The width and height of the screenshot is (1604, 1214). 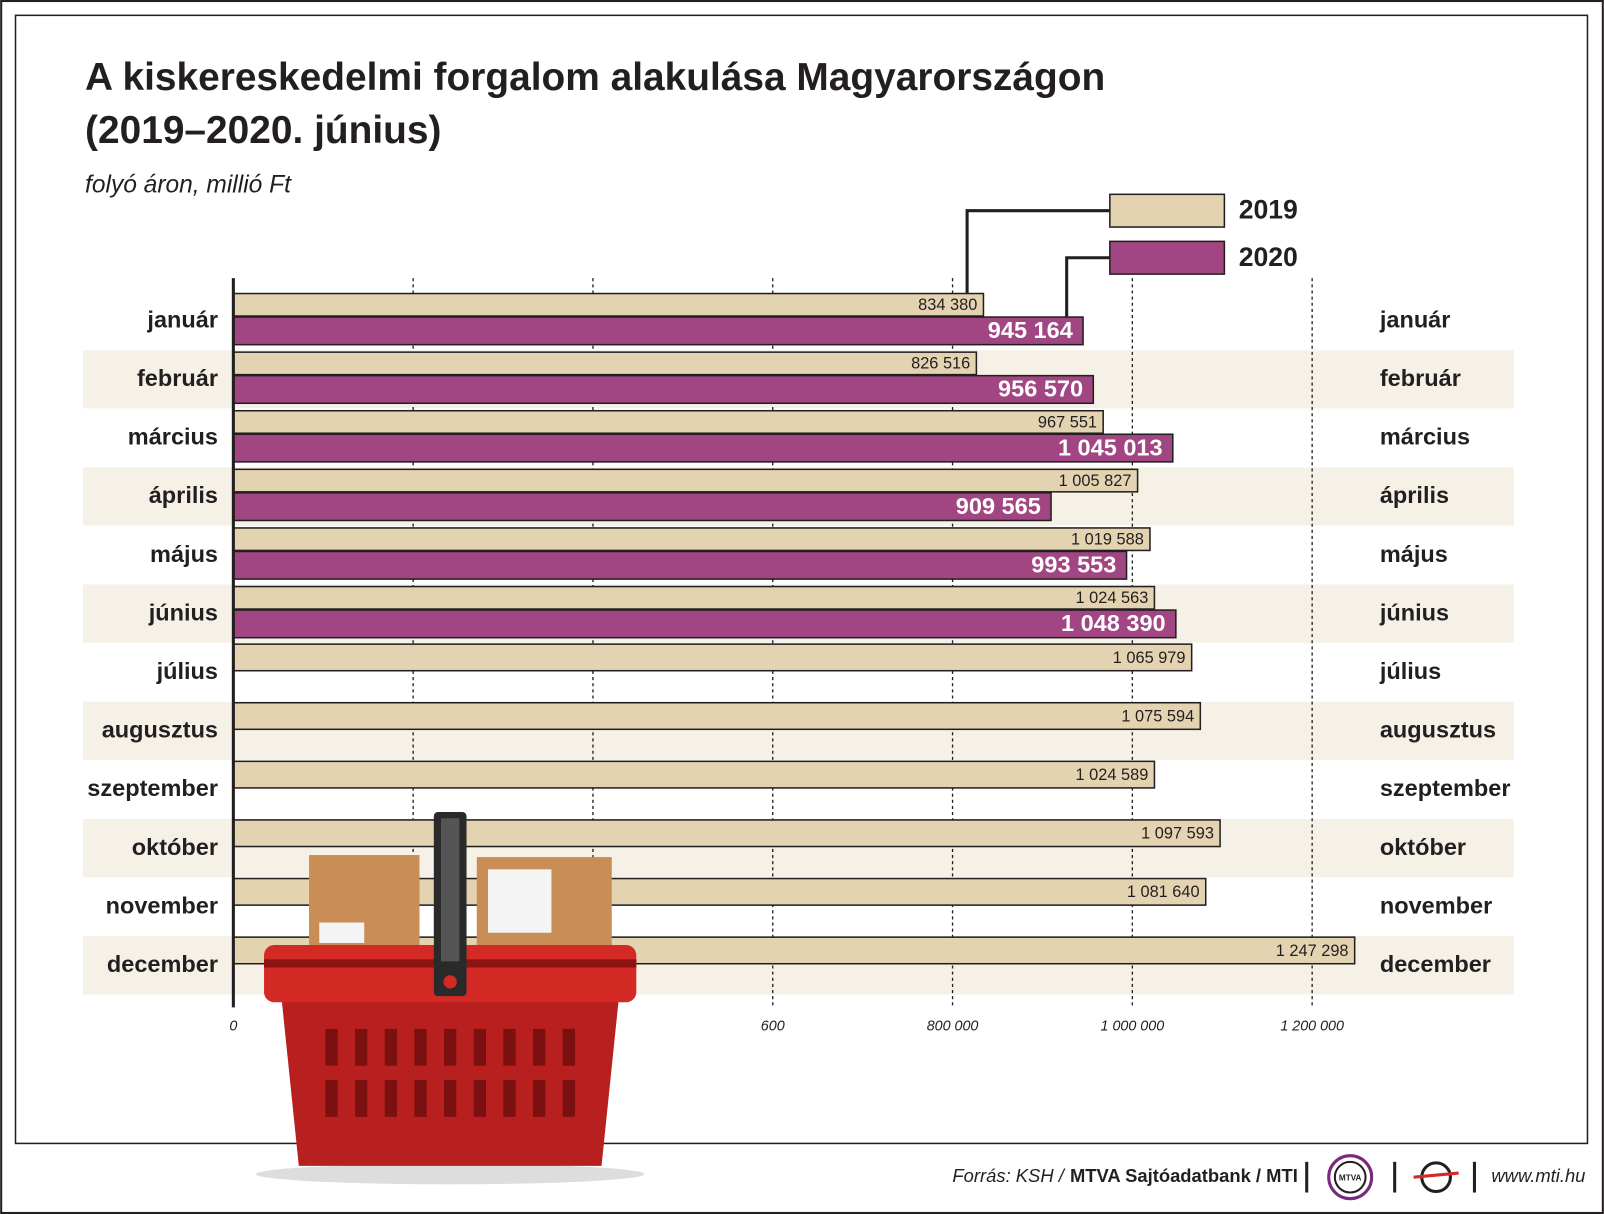 What do you see at coordinates (940, 364) in the screenshot?
I see `value-label: 826 516` at bounding box center [940, 364].